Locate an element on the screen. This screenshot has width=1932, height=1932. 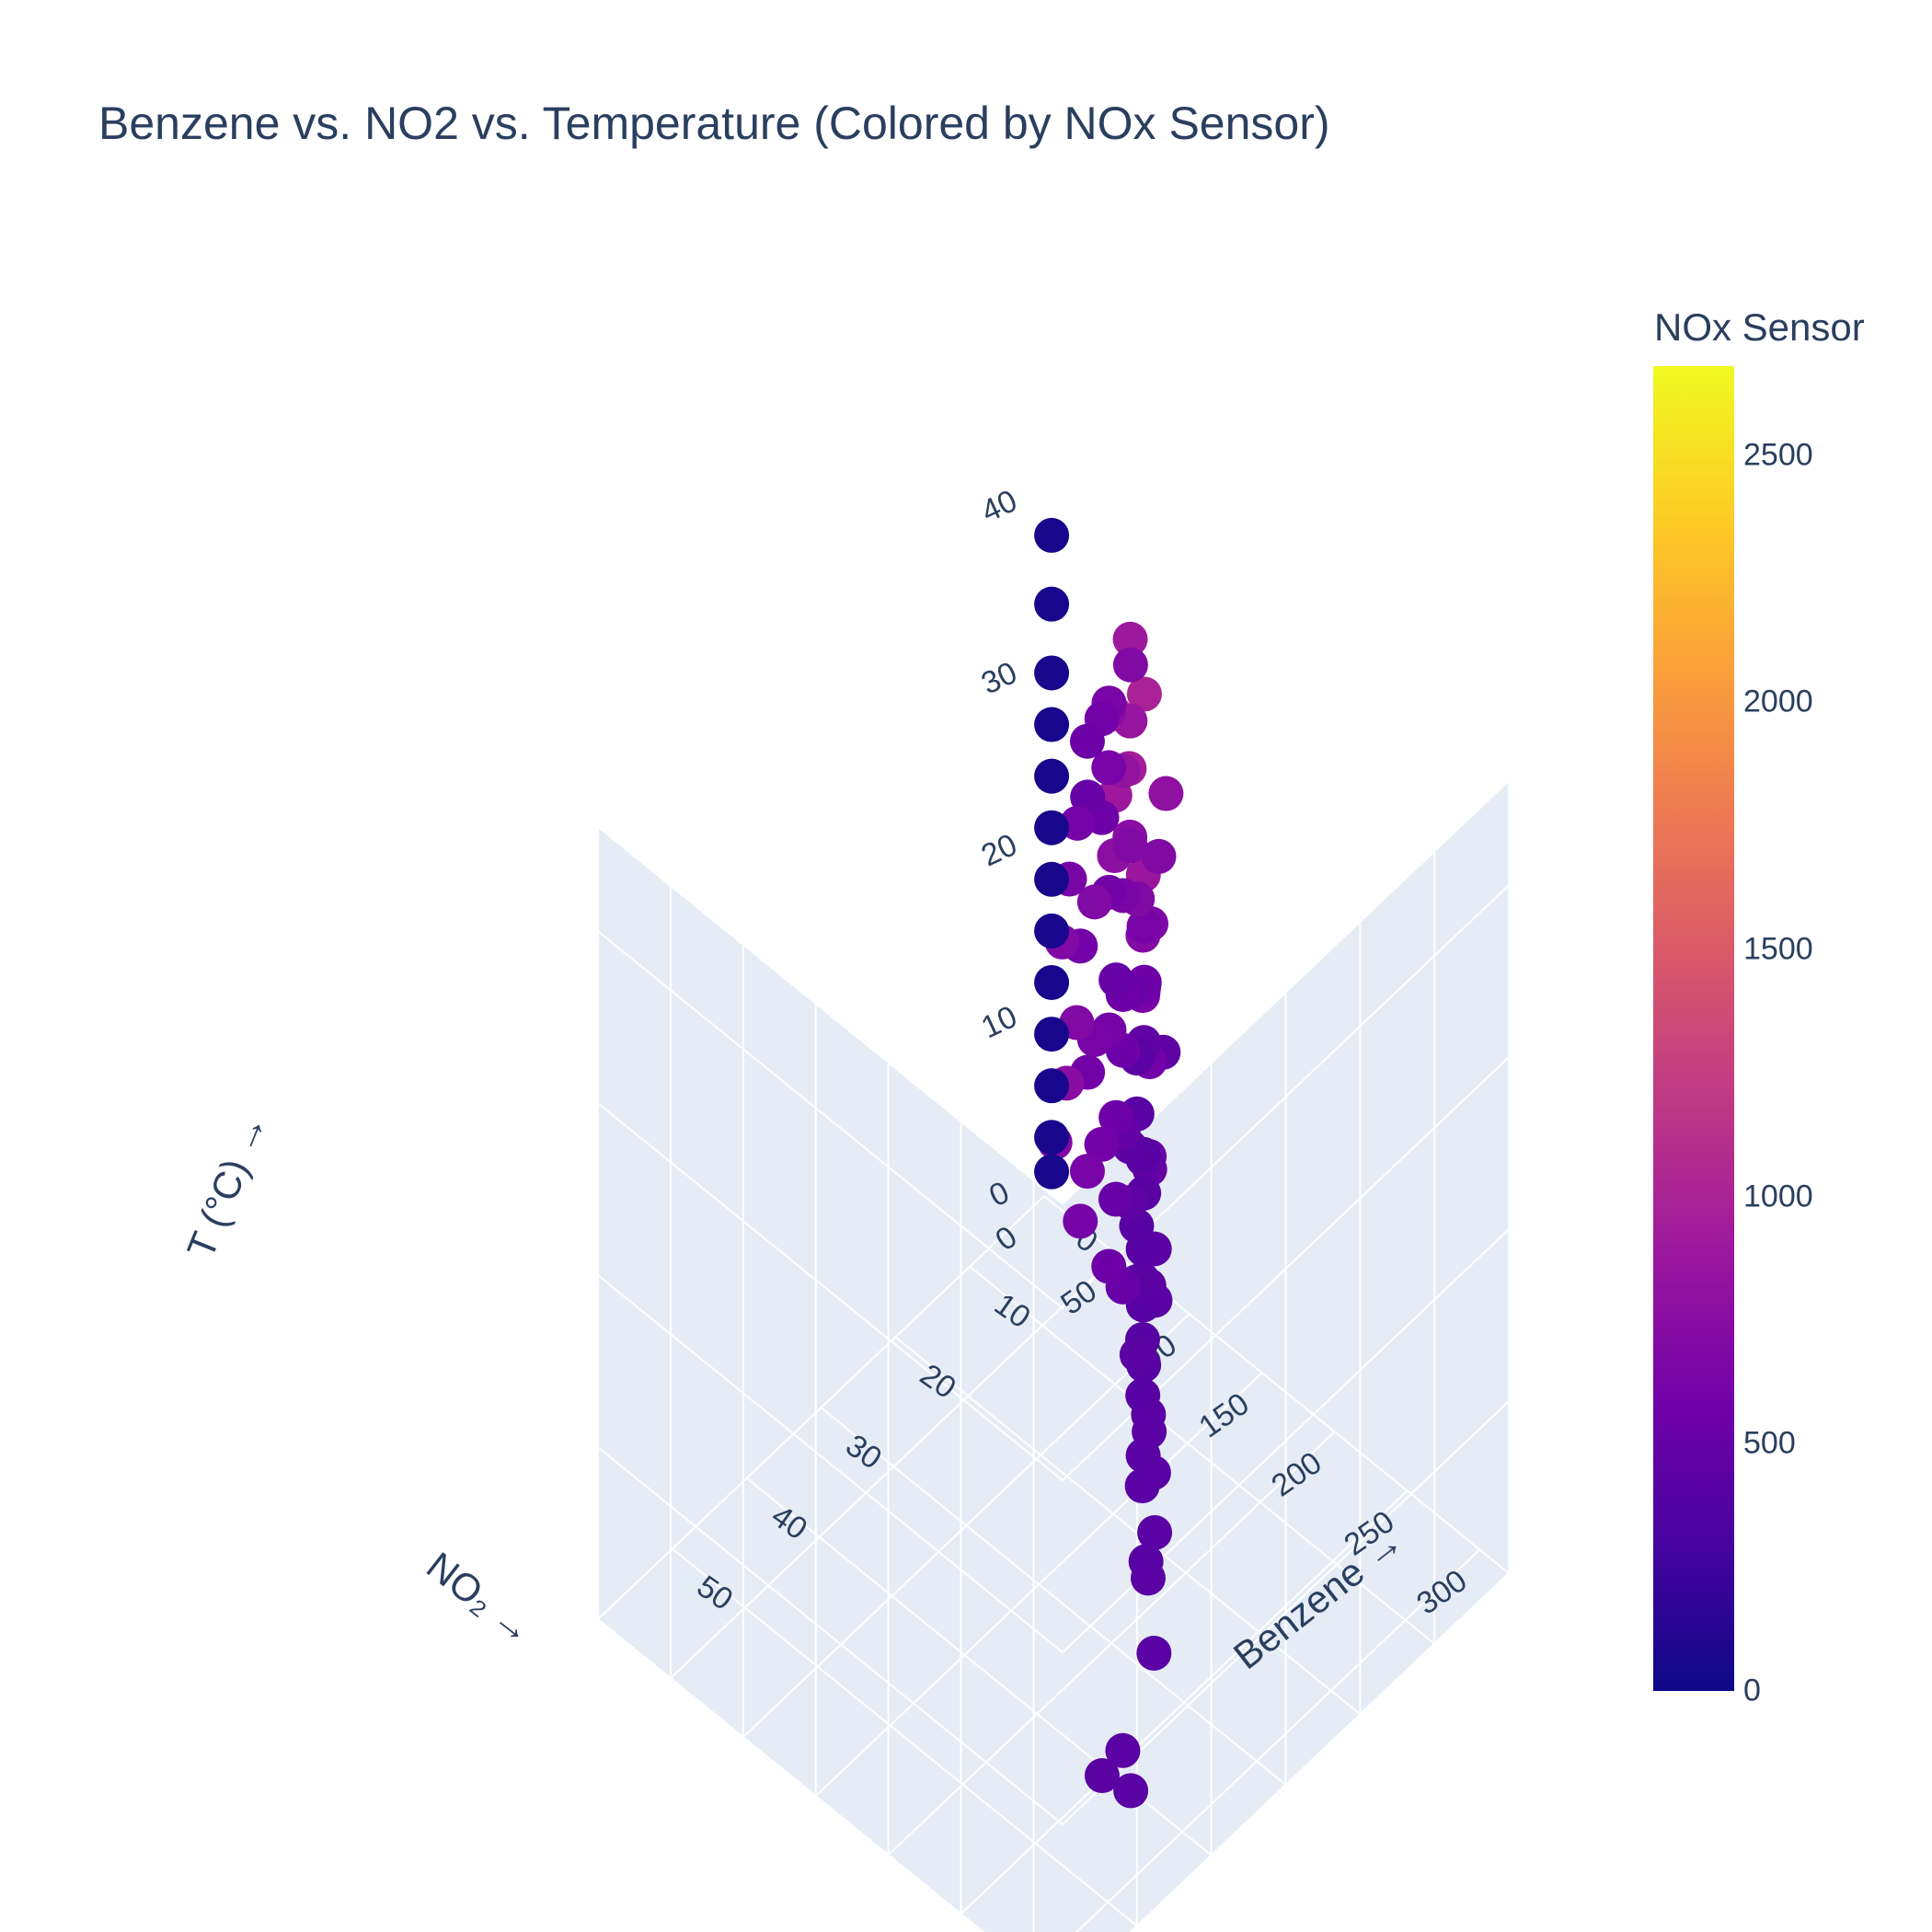
z-tick-label: 30 is located at coordinates (999, 678).